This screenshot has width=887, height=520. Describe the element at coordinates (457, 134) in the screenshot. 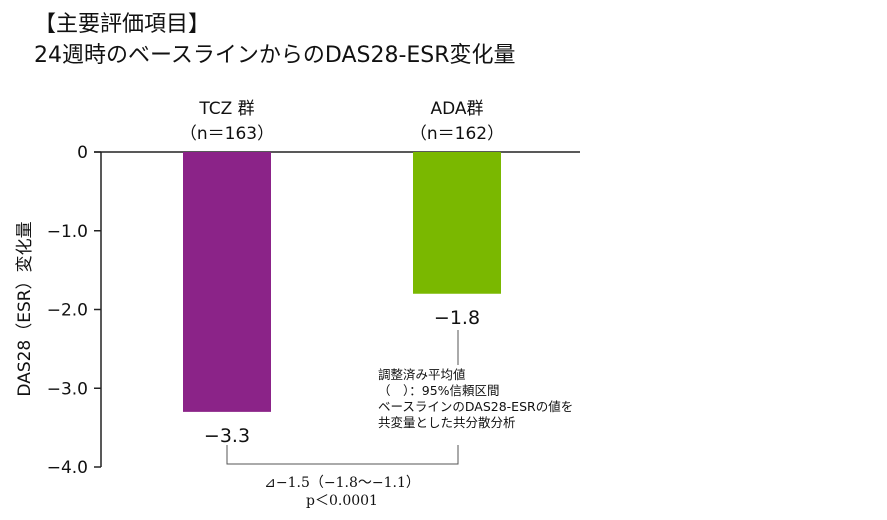

I see `group-n-ada: （n＝162）` at that location.